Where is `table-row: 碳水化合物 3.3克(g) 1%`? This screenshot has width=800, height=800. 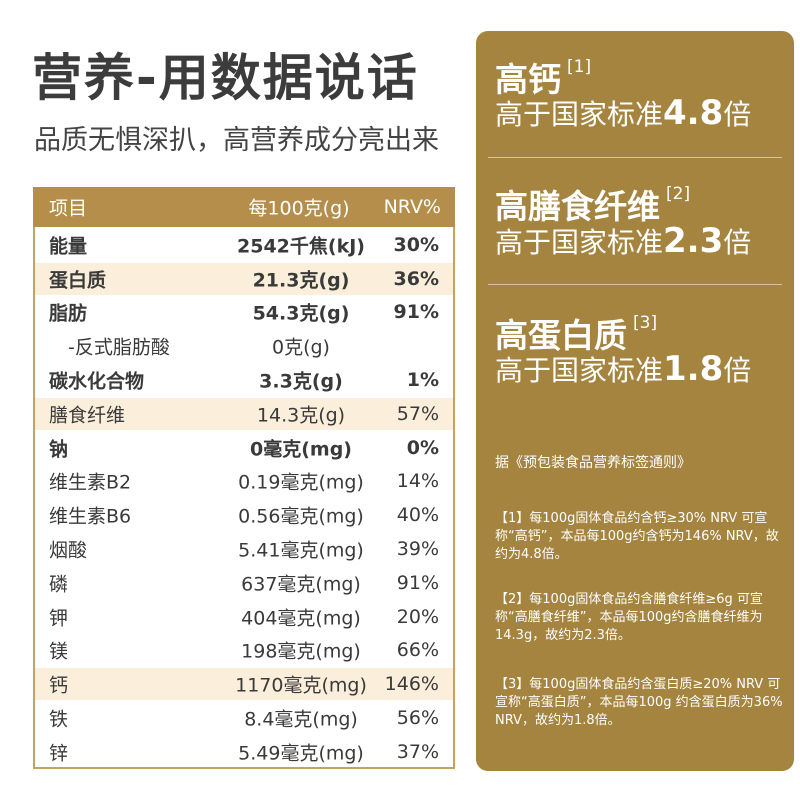 table-row: 碳水化合物 3.3克(g) 1% is located at coordinates (244, 380).